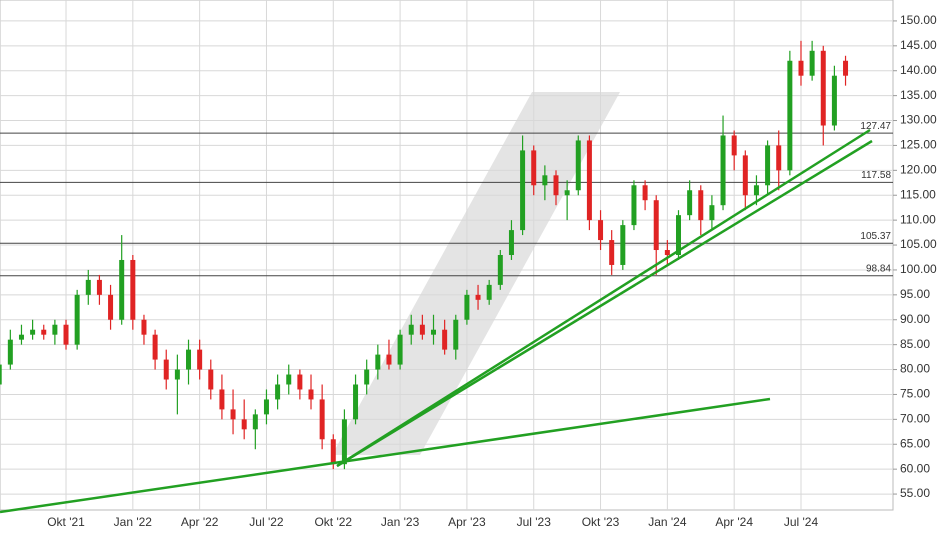 This screenshot has width=948, height=539. What do you see at coordinates (918, 120) in the screenshot?
I see `y-tick-label: 130.00` at bounding box center [918, 120].